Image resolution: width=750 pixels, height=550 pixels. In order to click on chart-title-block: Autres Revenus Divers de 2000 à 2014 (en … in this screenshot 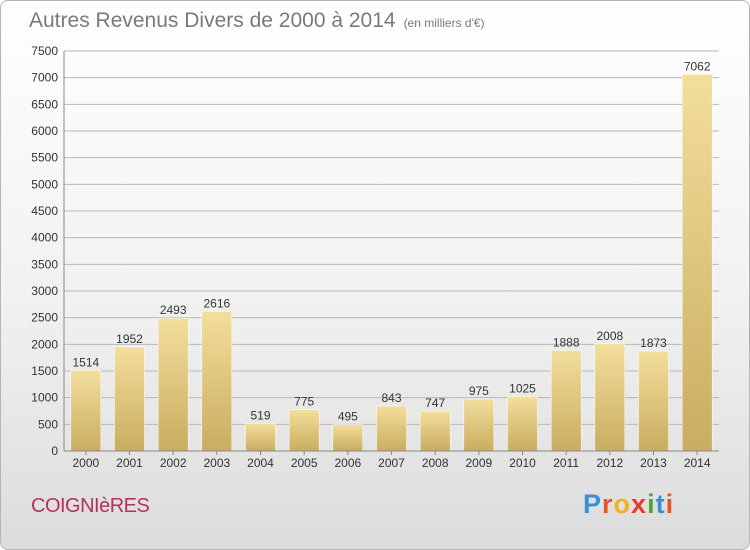, I will do `click(257, 21)`.